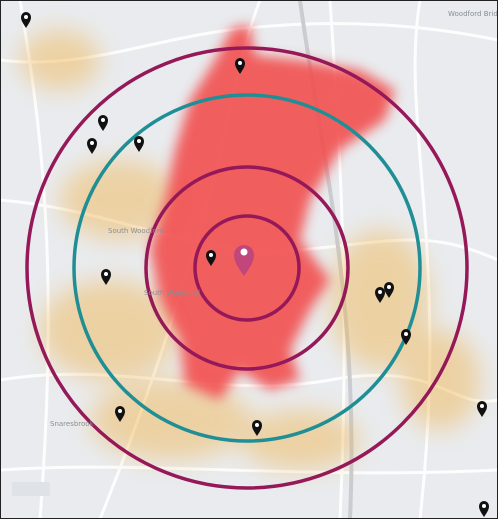 Image resolution: width=498 pixels, height=519 pixels. Describe the element at coordinates (473, 14) in the screenshot. I see `place-label: Woodford Bridg` at that location.